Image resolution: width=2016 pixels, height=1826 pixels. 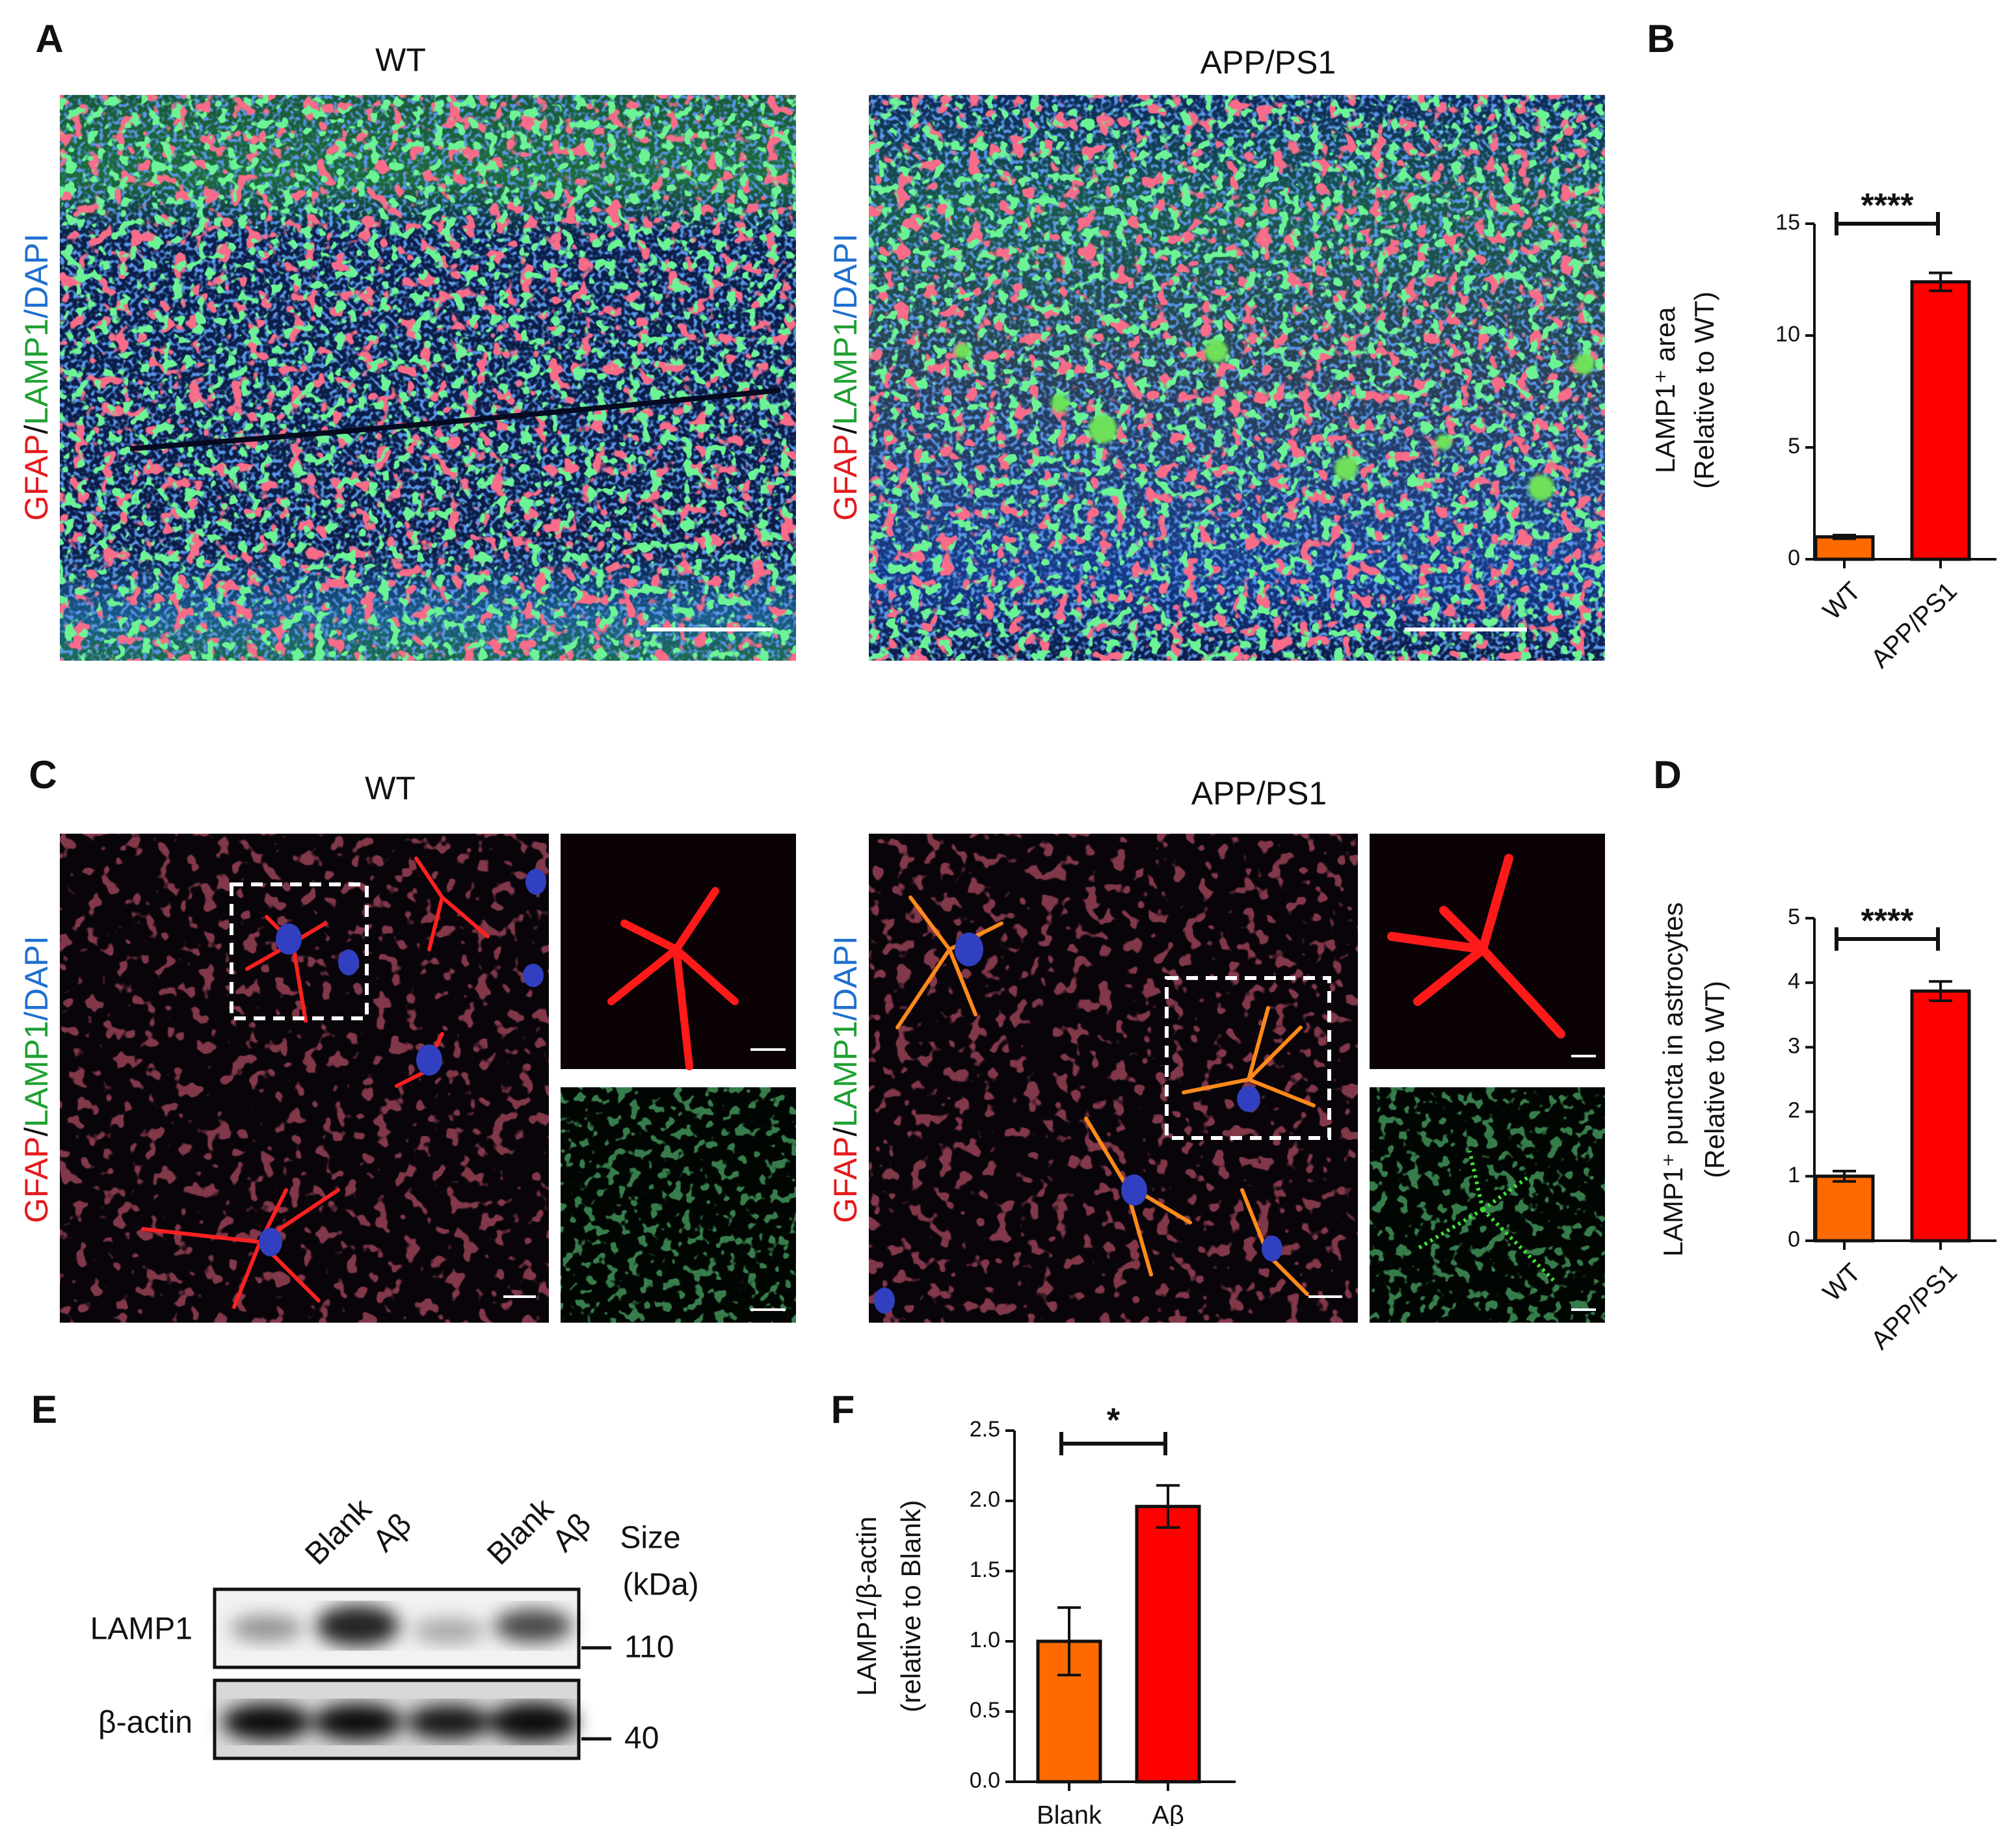 I want to click on zoom-box, so click(x=1248, y=1058).